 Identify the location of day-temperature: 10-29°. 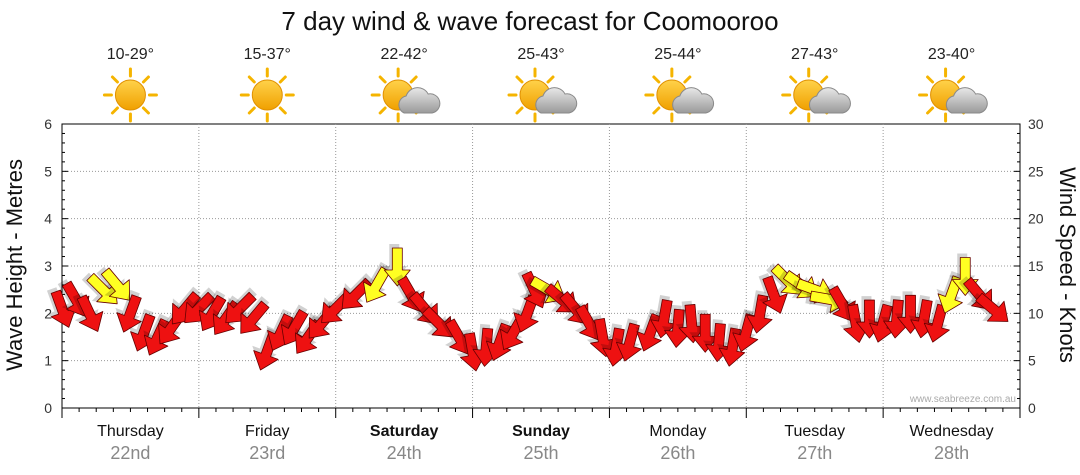
(130, 54).